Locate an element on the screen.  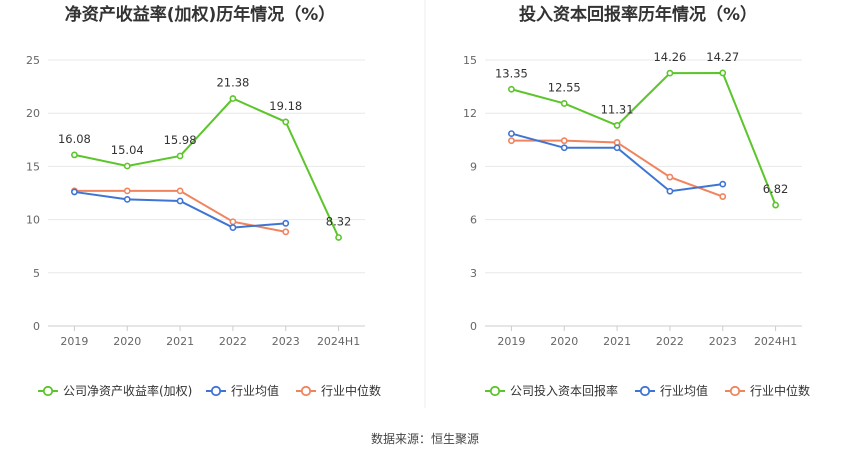
y-tick-label: 12 is located at coordinates (470, 113).